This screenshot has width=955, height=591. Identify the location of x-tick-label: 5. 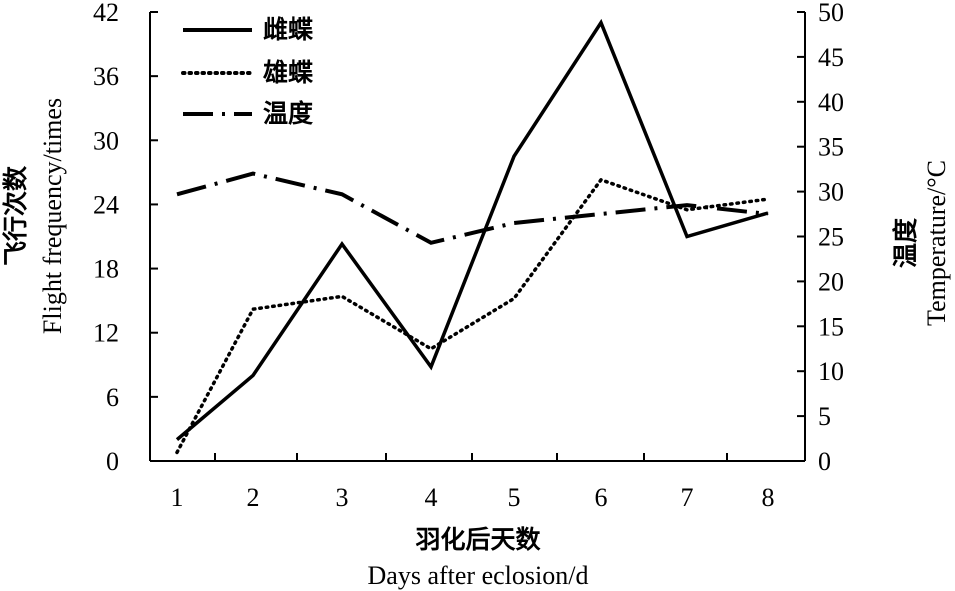
(514, 497).